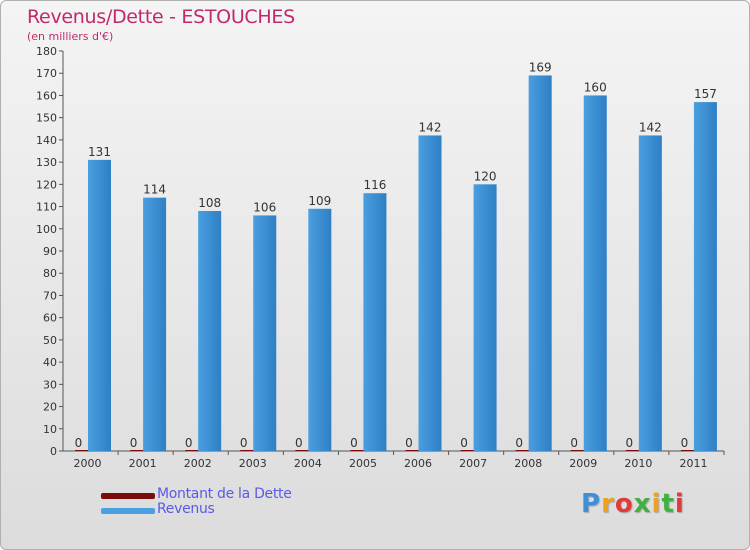 The height and width of the screenshot is (550, 750). What do you see at coordinates (50, 251) in the screenshot?
I see `y-tick-label: 90` at bounding box center [50, 251].